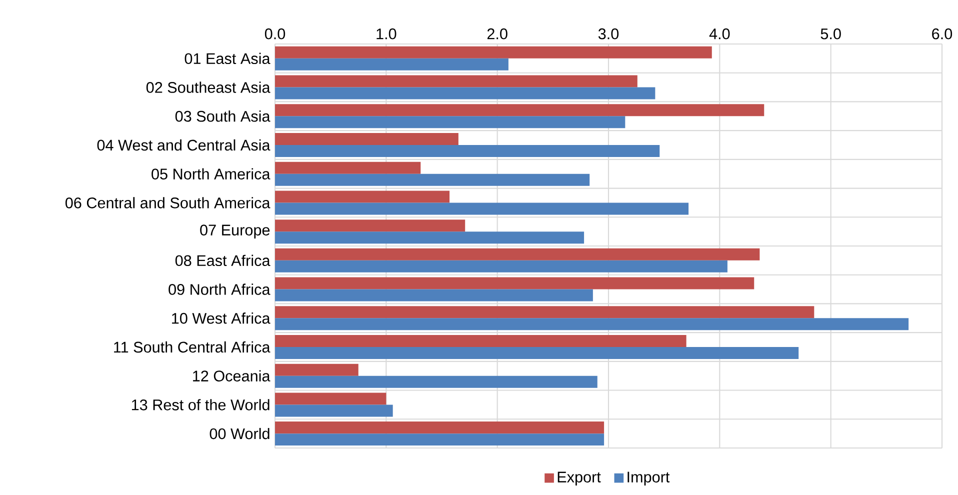 The width and height of the screenshot is (958, 495). What do you see at coordinates (275, 34) in the screenshot?
I see `x-tick-label: 0.0` at bounding box center [275, 34].